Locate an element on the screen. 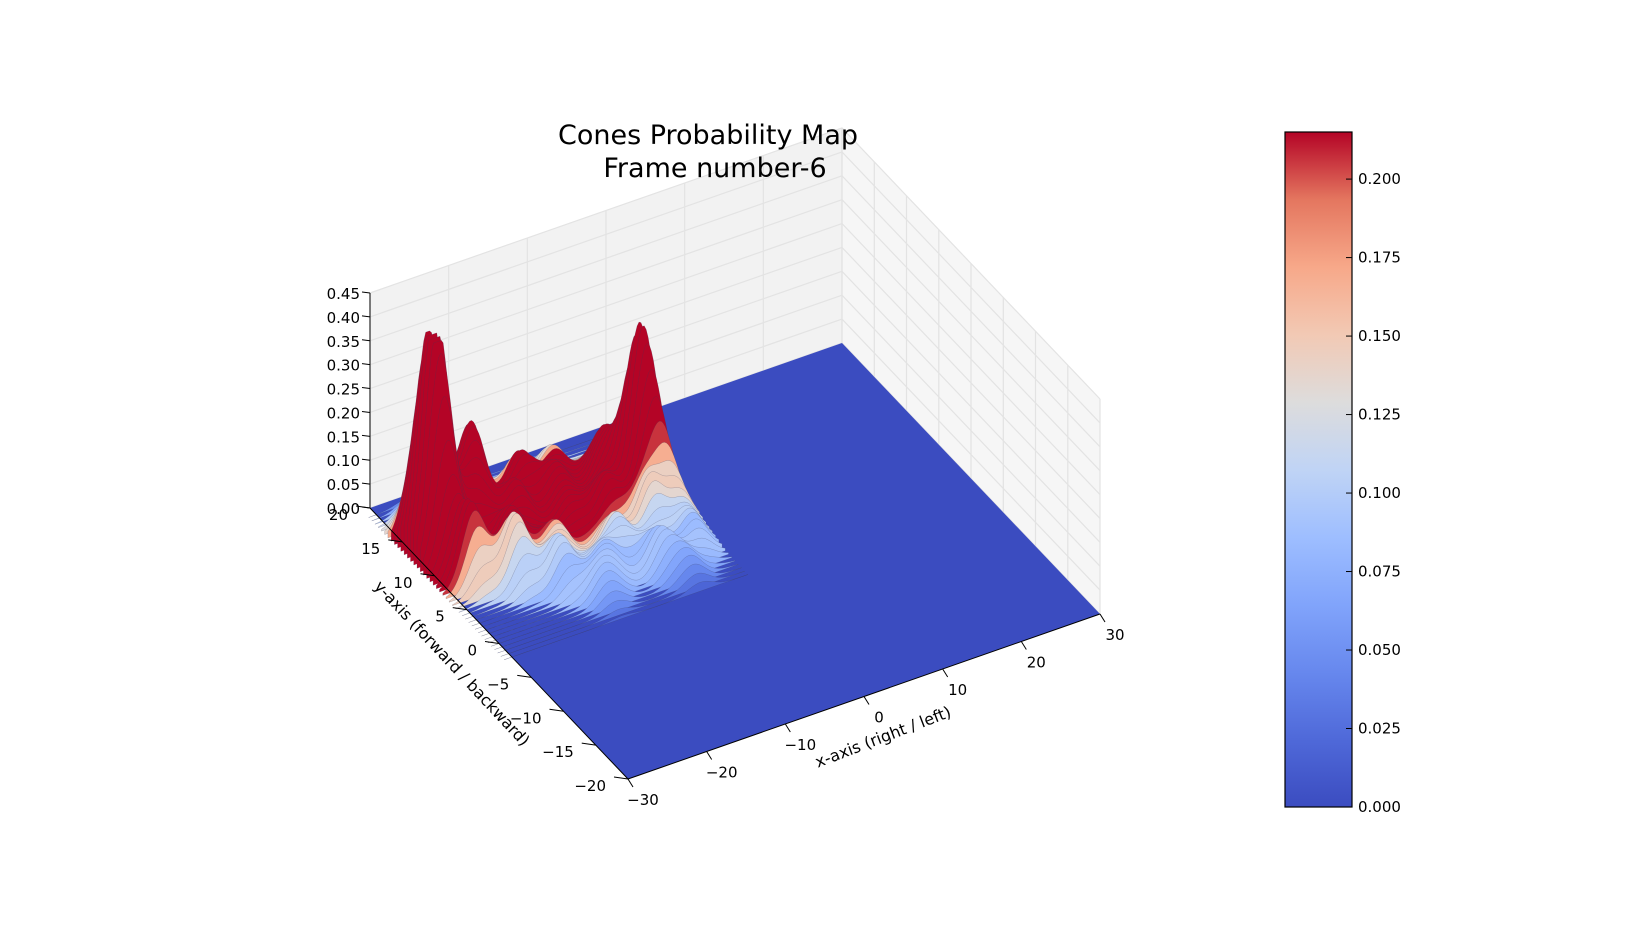 Image resolution: width=1626 pixels, height=930 pixels. z-tick-label: 0.10 is located at coordinates (343, 461).